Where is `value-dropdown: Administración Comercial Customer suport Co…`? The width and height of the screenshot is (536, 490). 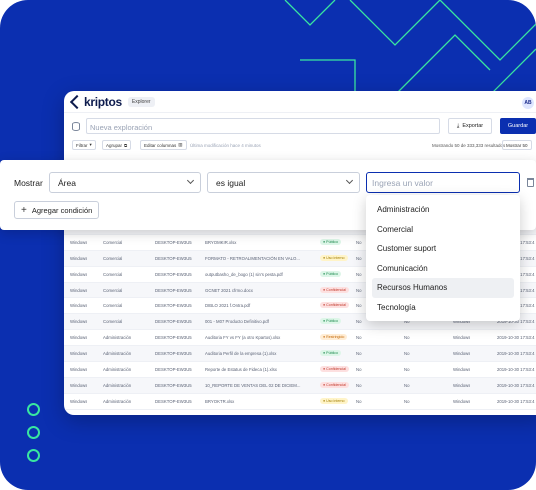 value-dropdown: Administración Comercial Customer suport Co… is located at coordinates (443, 258).